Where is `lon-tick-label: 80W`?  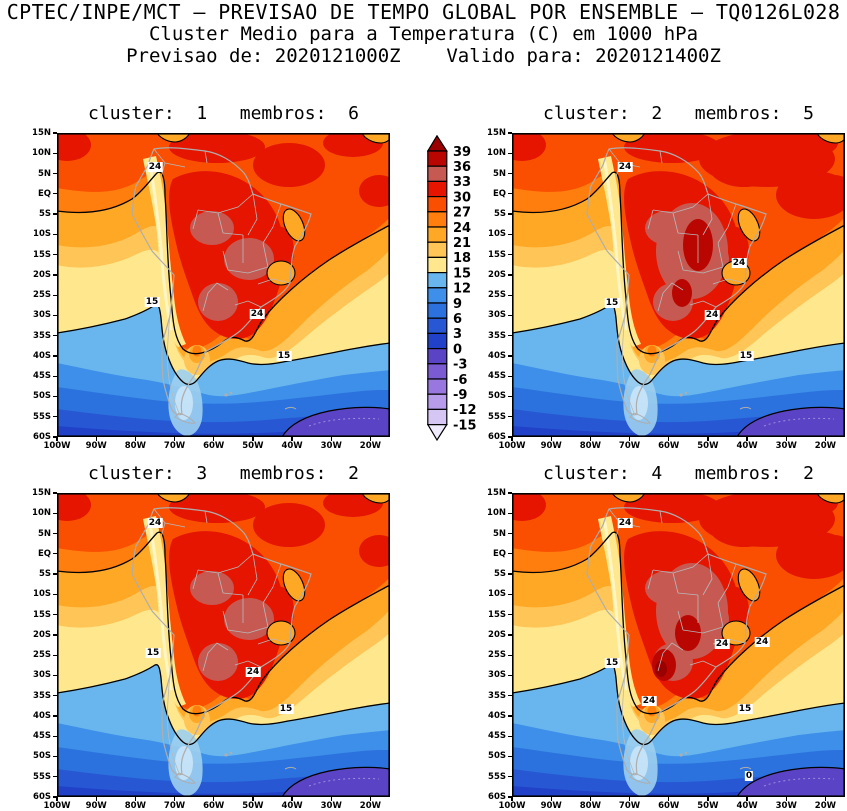 lon-tick-label: 80W is located at coordinates (135, 446).